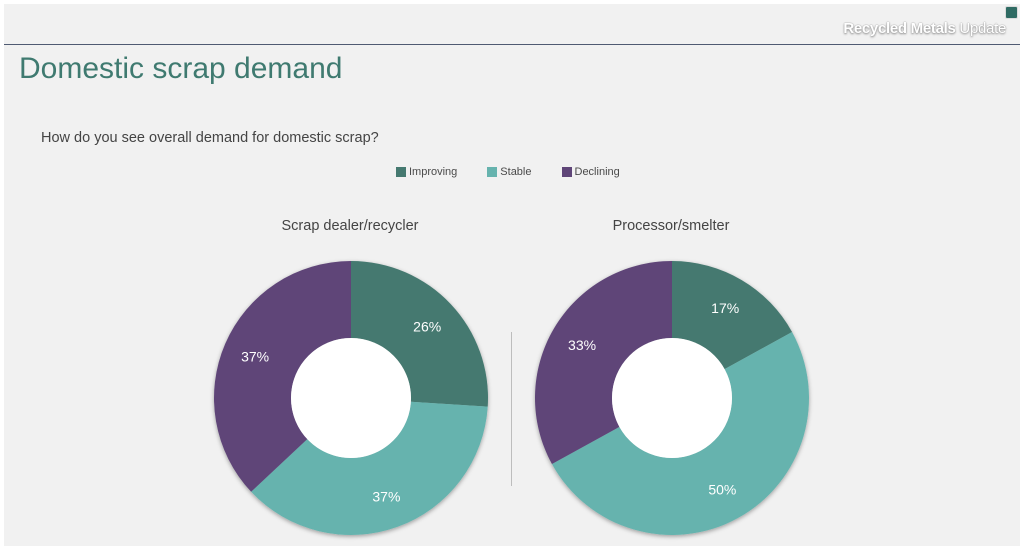 This screenshot has height=550, width=1024. What do you see at coordinates (725, 308) in the screenshot?
I see `data-label-improving: 17%` at bounding box center [725, 308].